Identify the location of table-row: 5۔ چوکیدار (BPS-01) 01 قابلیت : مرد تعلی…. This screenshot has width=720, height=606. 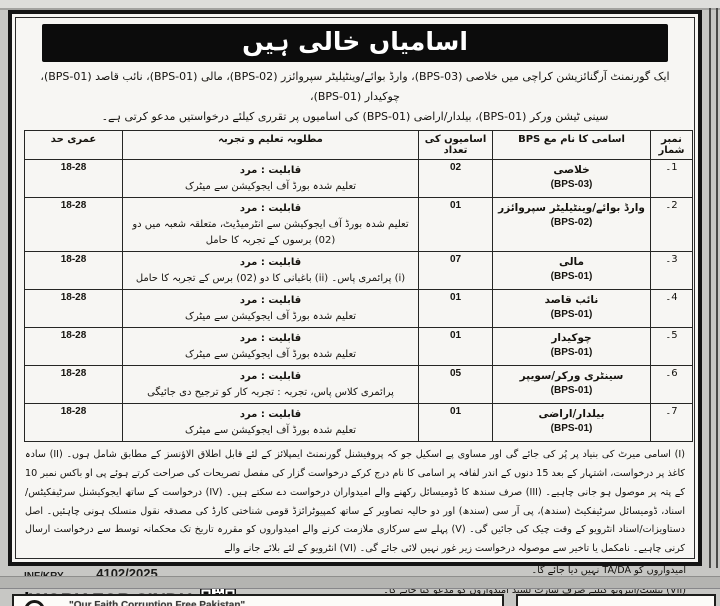
(358, 347).